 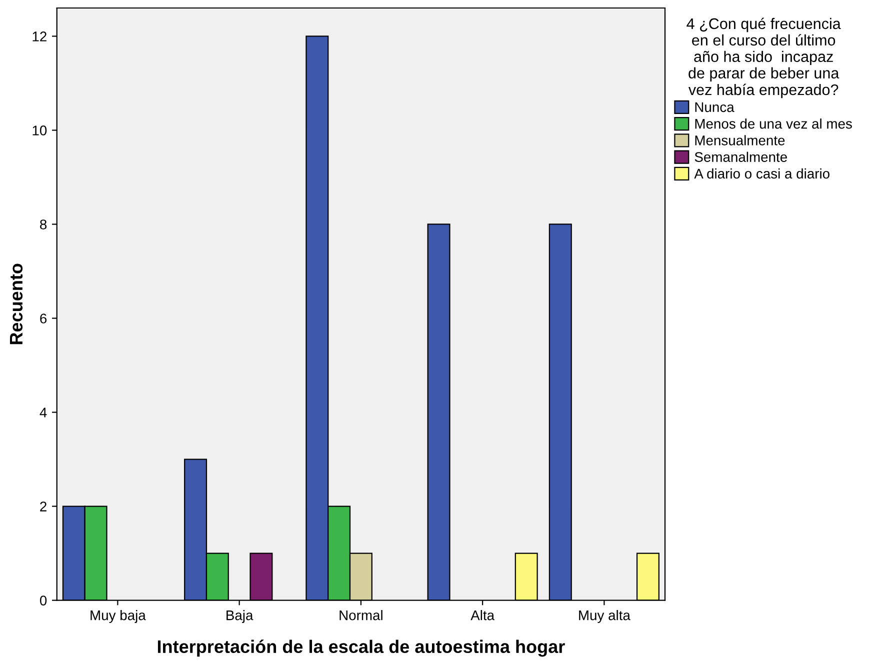 I want to click on legend-label: Mensualmente, so click(x=740, y=140).